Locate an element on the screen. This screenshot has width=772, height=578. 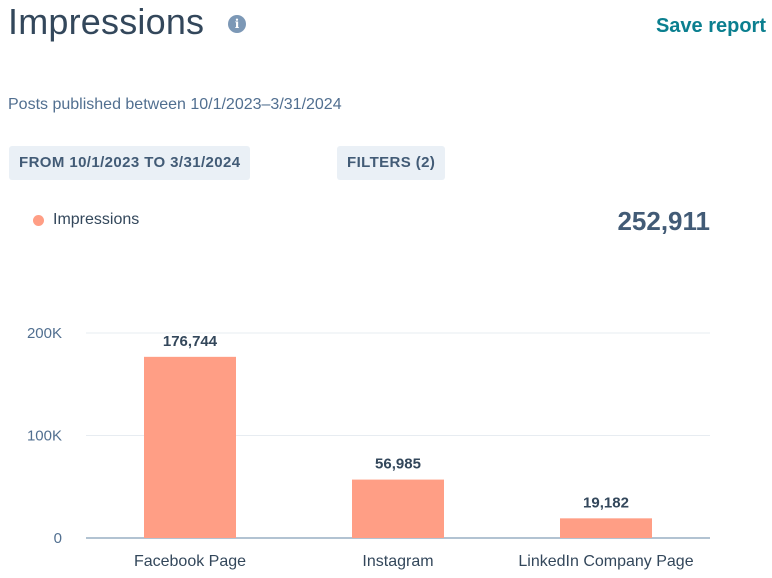
info-icon: i is located at coordinates (237, 24).